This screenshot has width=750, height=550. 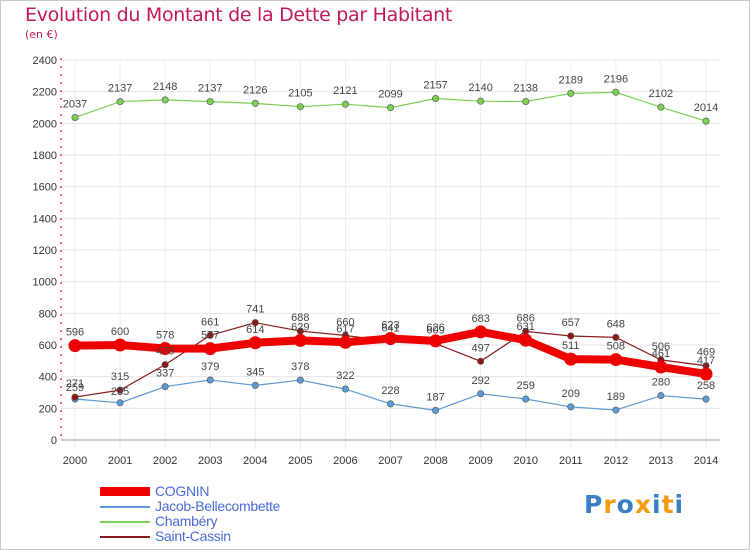 I want to click on x-tick-label: 2002, so click(x=165, y=461).